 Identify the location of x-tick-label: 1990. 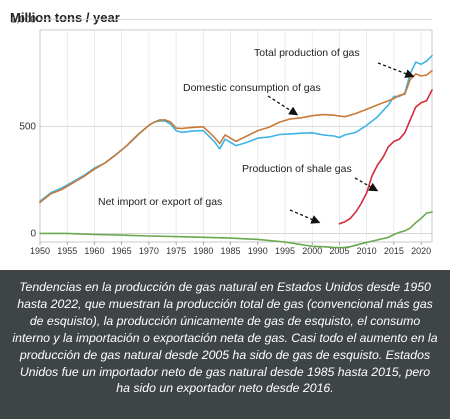
(258, 251).